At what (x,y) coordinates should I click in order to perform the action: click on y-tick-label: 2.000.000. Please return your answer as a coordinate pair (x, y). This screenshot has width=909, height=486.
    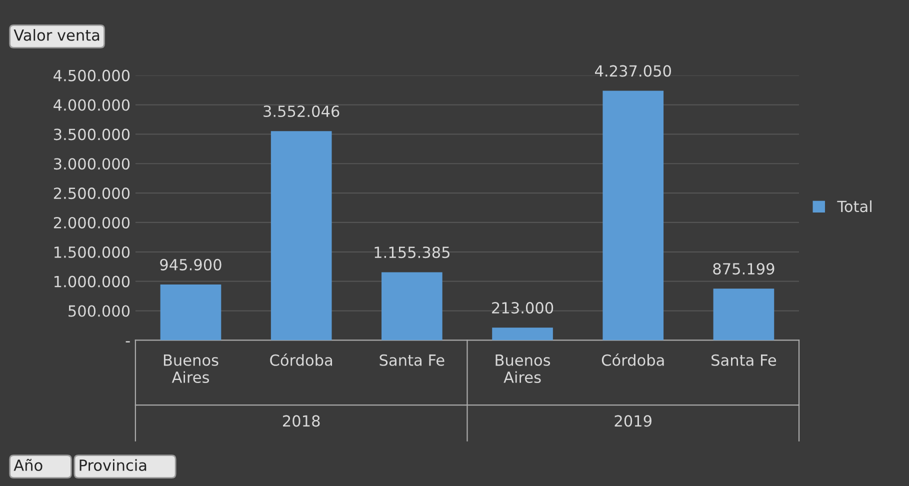
    Looking at the image, I should click on (92, 222).